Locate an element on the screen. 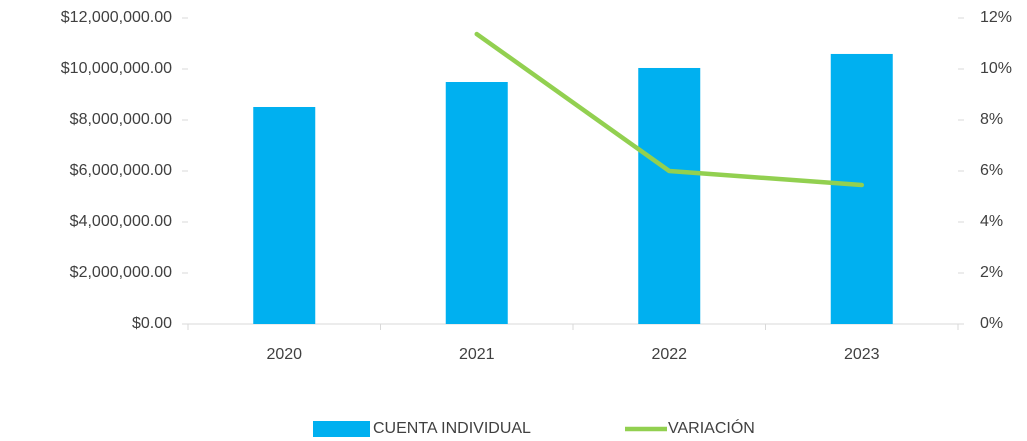 Image resolution: width=1027 pixels, height=441 pixels. y-tick-label: $2,000,000.00 is located at coordinates (121, 272).